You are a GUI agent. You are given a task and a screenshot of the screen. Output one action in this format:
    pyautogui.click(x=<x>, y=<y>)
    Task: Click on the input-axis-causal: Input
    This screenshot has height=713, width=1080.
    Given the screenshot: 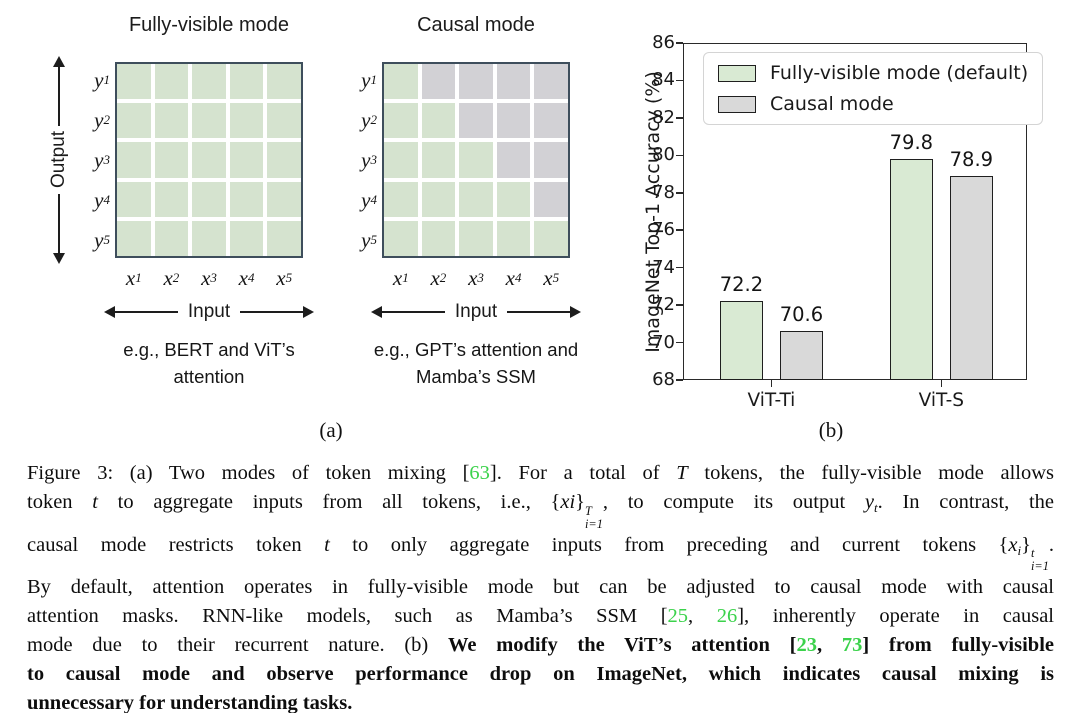 What is the action you would take?
    pyautogui.click(x=476, y=312)
    